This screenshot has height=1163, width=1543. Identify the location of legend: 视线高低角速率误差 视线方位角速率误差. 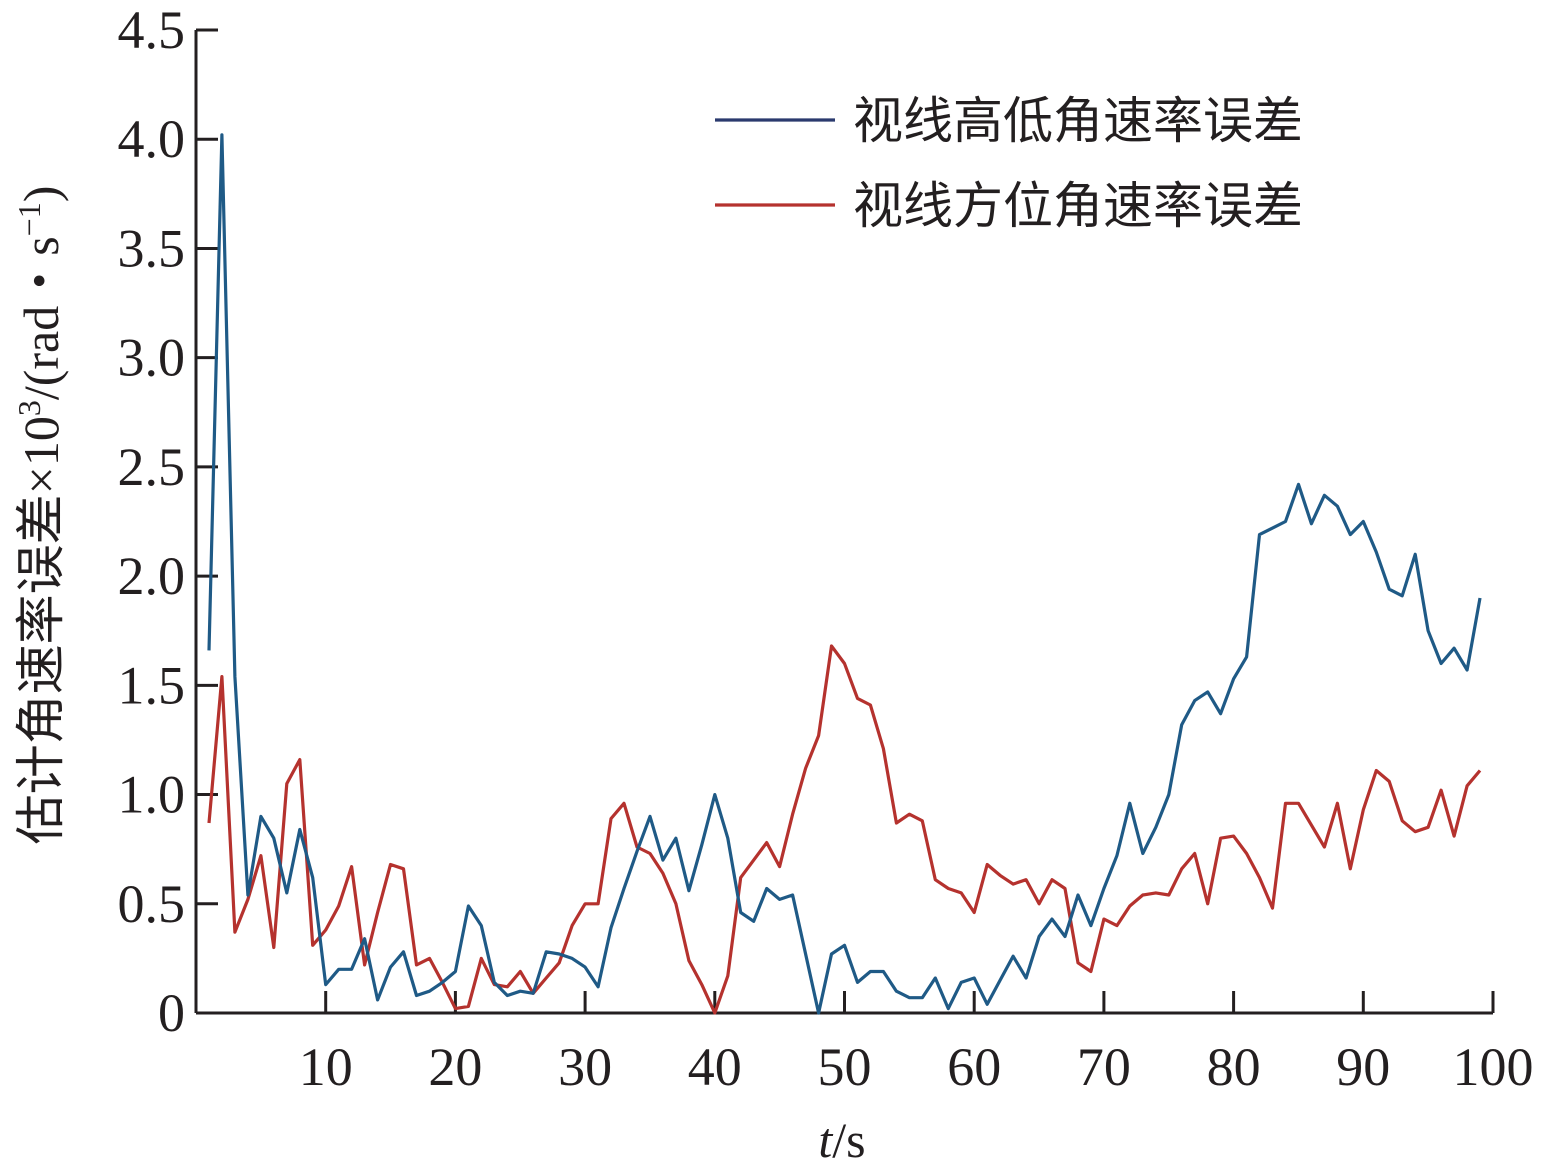
(1009, 163).